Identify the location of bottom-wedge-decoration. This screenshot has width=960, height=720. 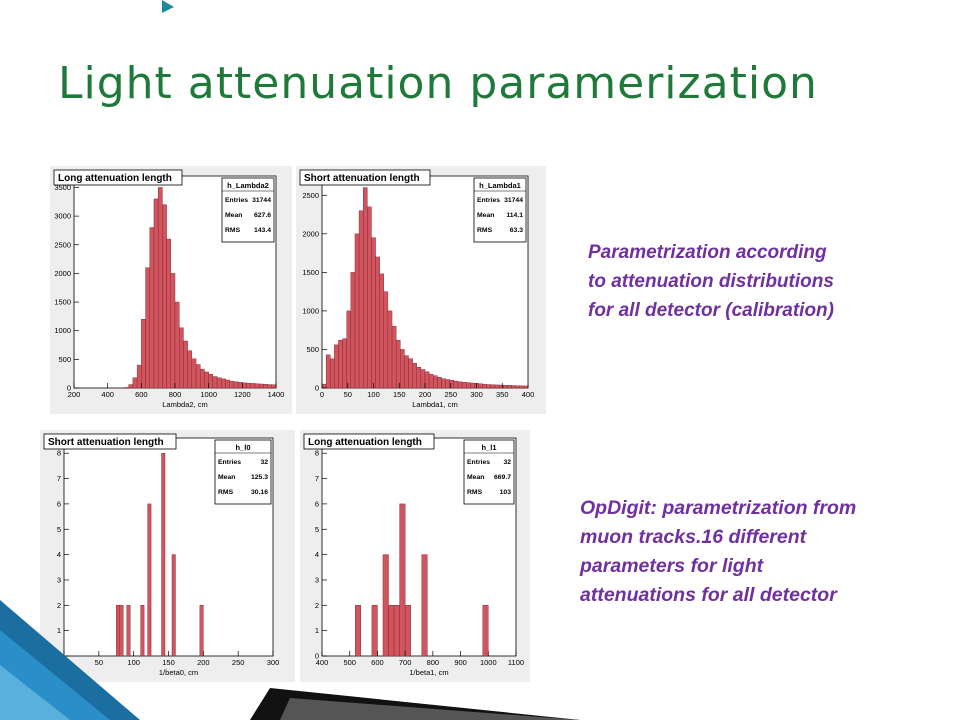
(415, 704).